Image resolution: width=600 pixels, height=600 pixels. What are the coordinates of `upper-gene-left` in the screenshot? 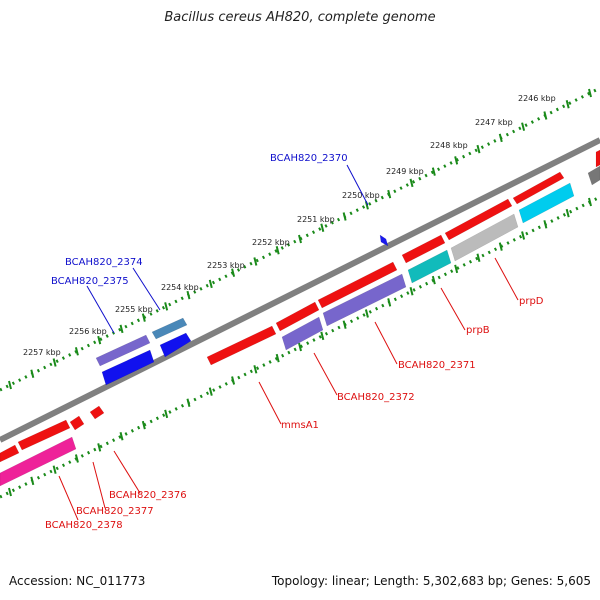 It's located at (44, 435).